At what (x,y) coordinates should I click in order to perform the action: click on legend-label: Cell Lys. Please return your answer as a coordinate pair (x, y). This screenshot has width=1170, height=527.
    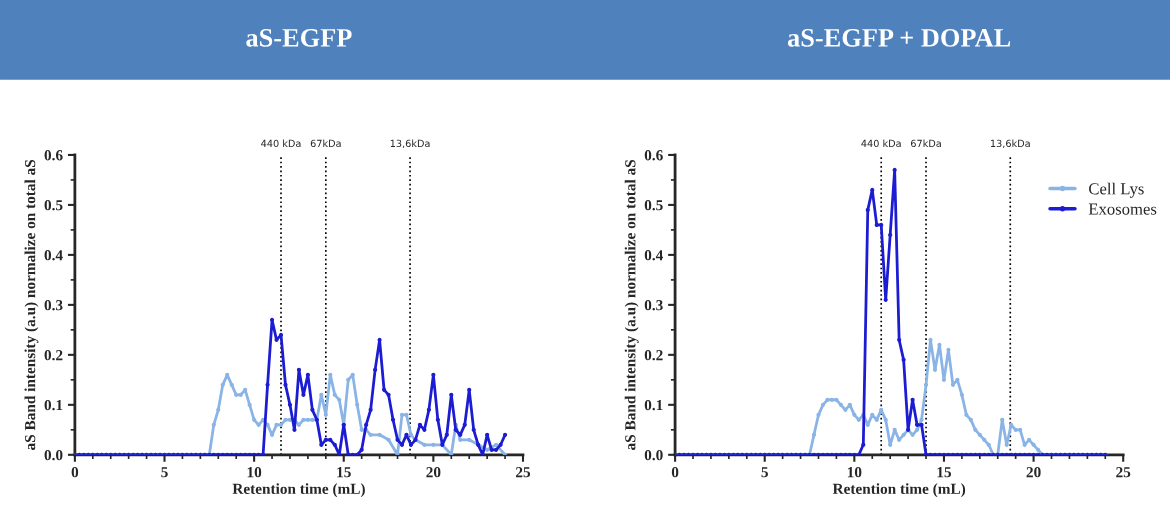
    Looking at the image, I should click on (1116, 190).